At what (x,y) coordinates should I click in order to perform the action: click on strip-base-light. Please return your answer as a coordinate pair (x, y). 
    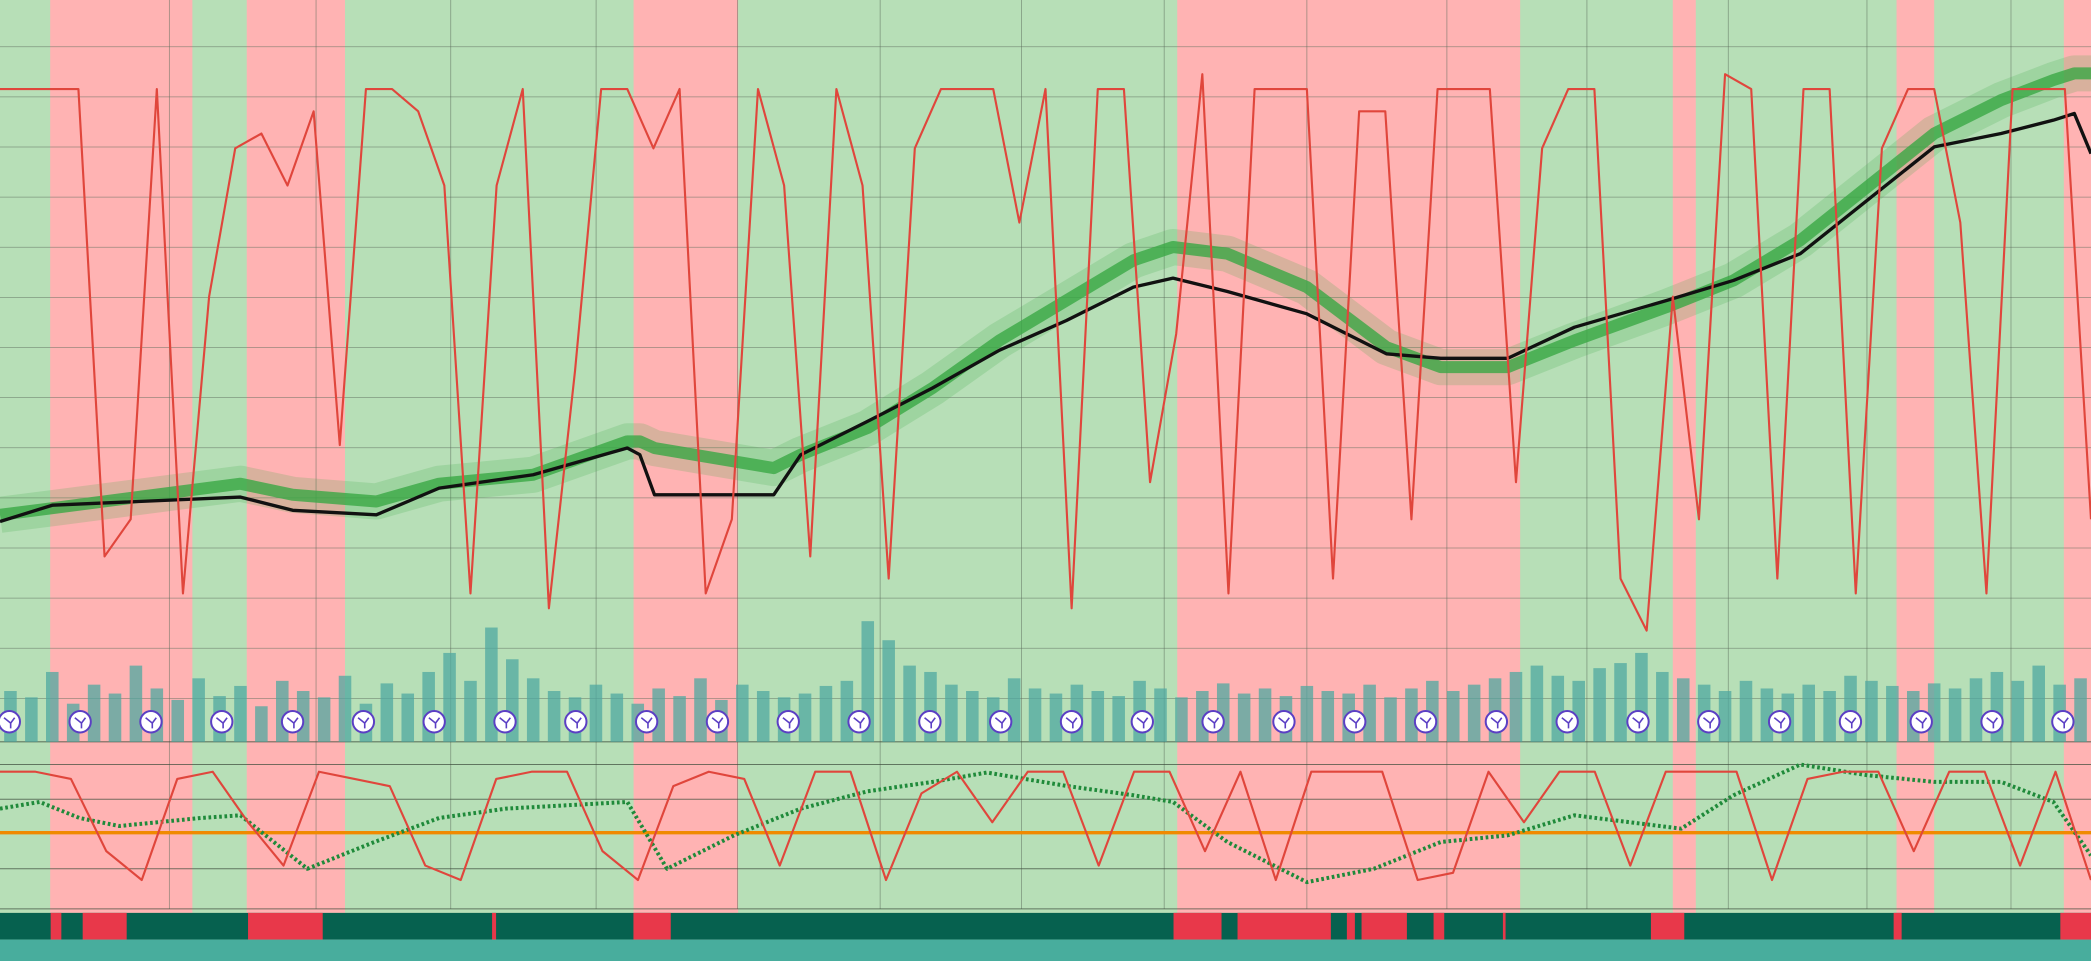
    Looking at the image, I should click on (1045, 950).